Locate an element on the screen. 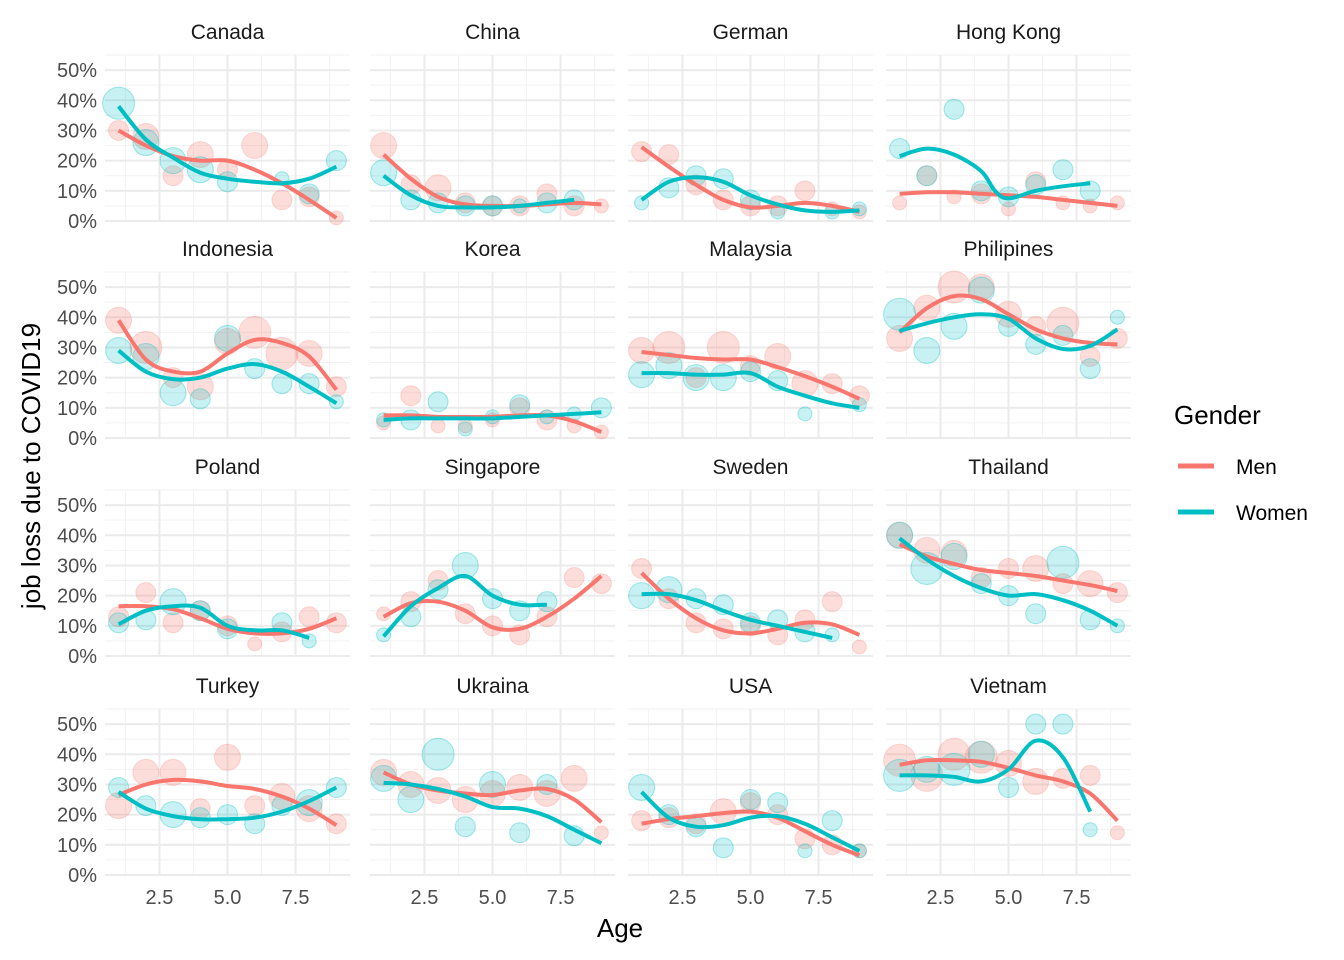 The width and height of the screenshot is (1344, 960). facet-panel: China is located at coordinates (492, 121).